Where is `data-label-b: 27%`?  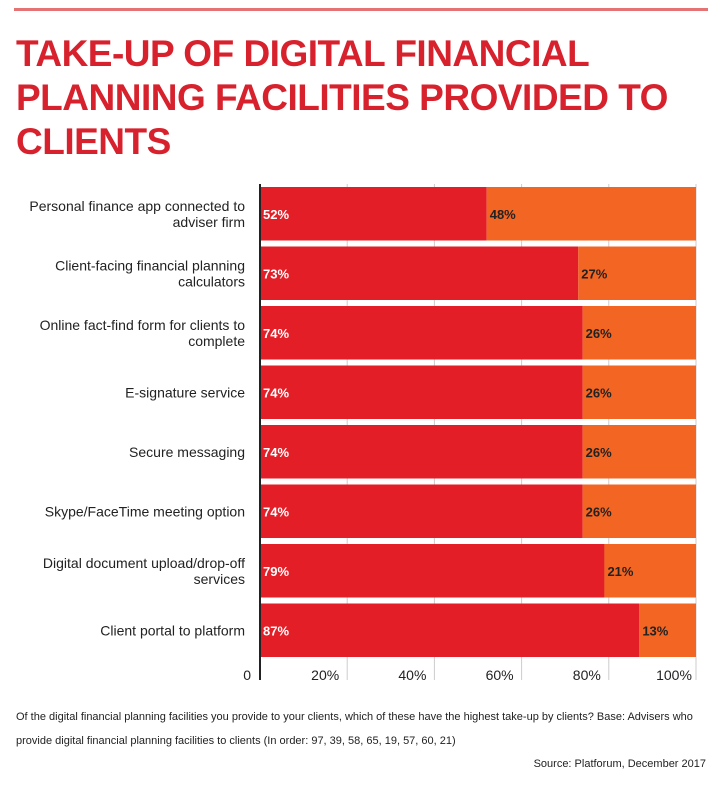 data-label-b: 27% is located at coordinates (594, 273).